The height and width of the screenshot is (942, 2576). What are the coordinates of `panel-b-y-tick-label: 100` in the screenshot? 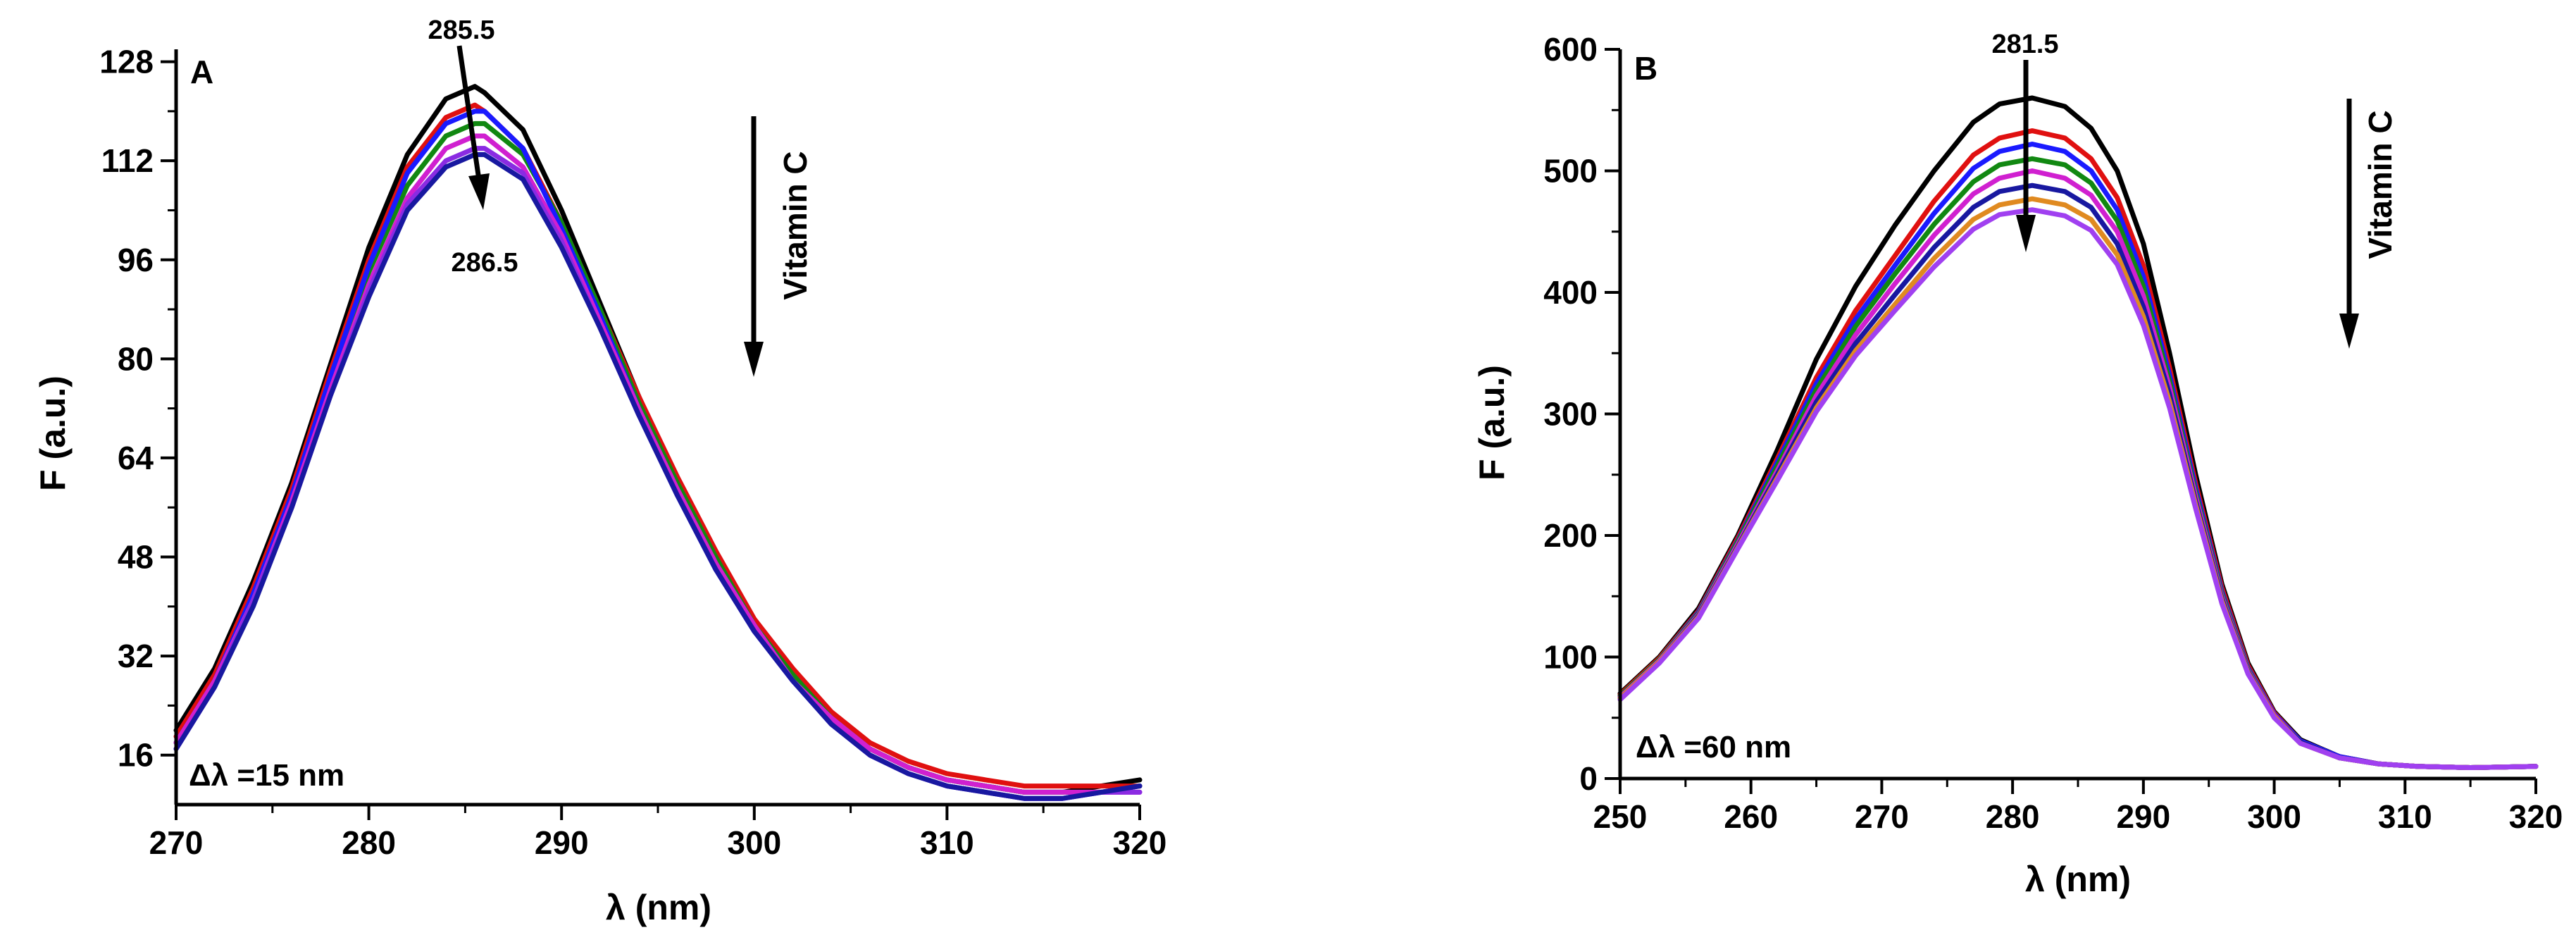 It's located at (1570, 657).